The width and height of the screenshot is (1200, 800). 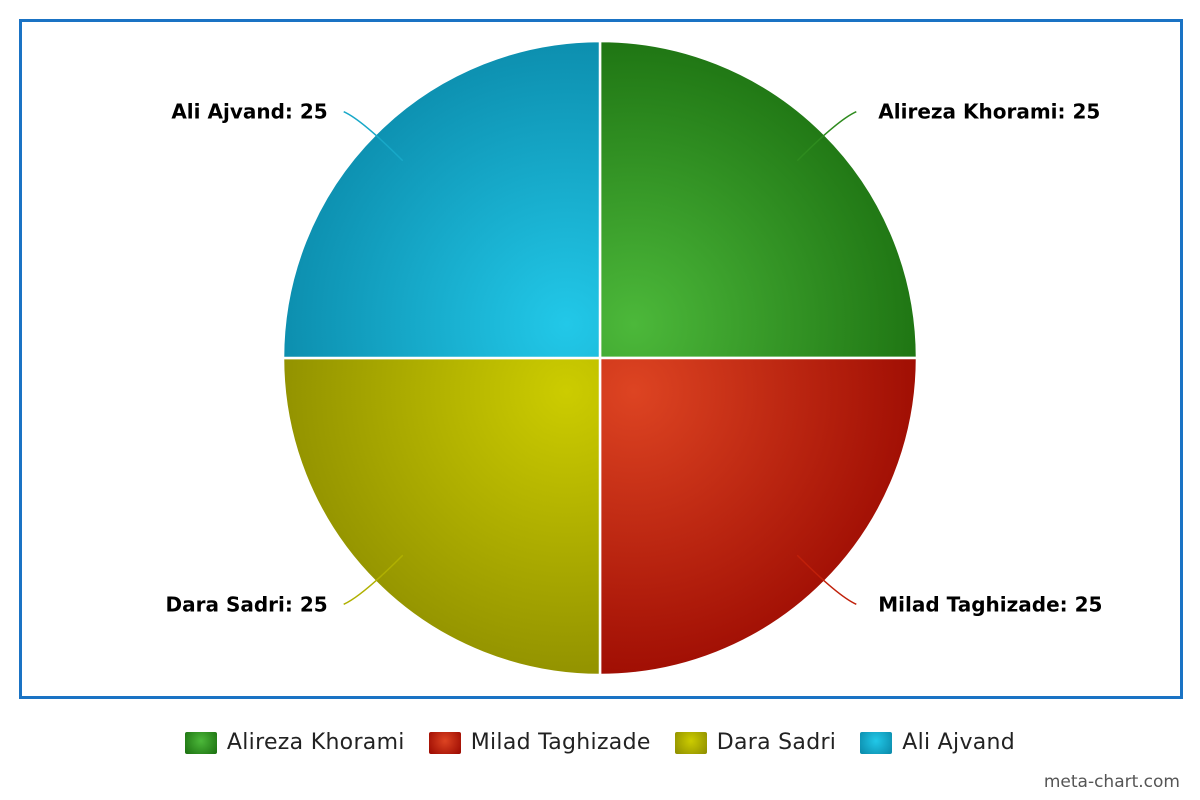 I want to click on slice-label-dara-sadri: Dara Sadri: 25, so click(x=247, y=604).